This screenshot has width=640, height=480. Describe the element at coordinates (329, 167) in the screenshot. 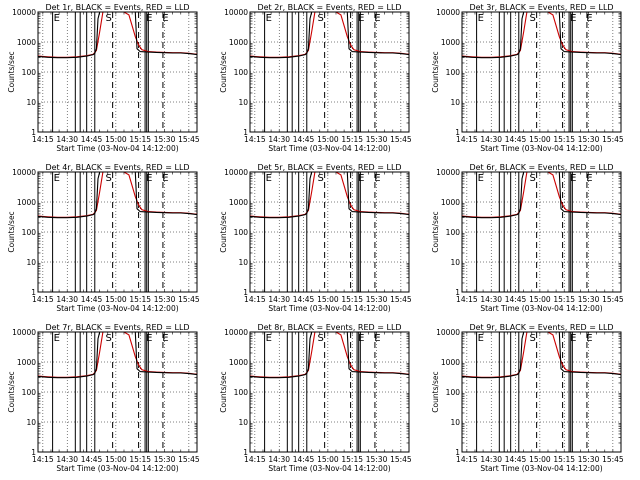

I see `chart-title: Det 5r, BLACK = Events, RED = LLD` at that location.